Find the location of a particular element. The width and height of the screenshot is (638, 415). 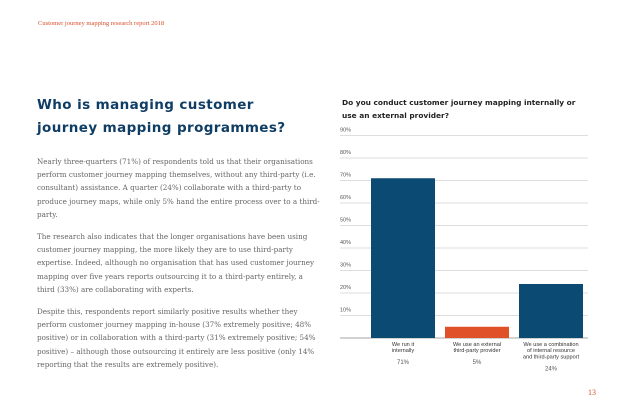

y-tick-label: 80% is located at coordinates (345, 153).